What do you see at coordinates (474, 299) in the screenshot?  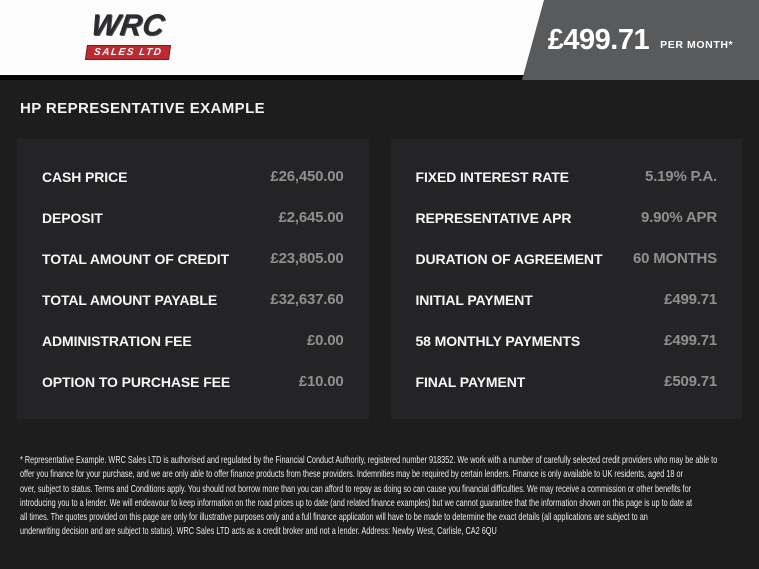 I see `finance-row-label: INITIAL PAYMENT` at bounding box center [474, 299].